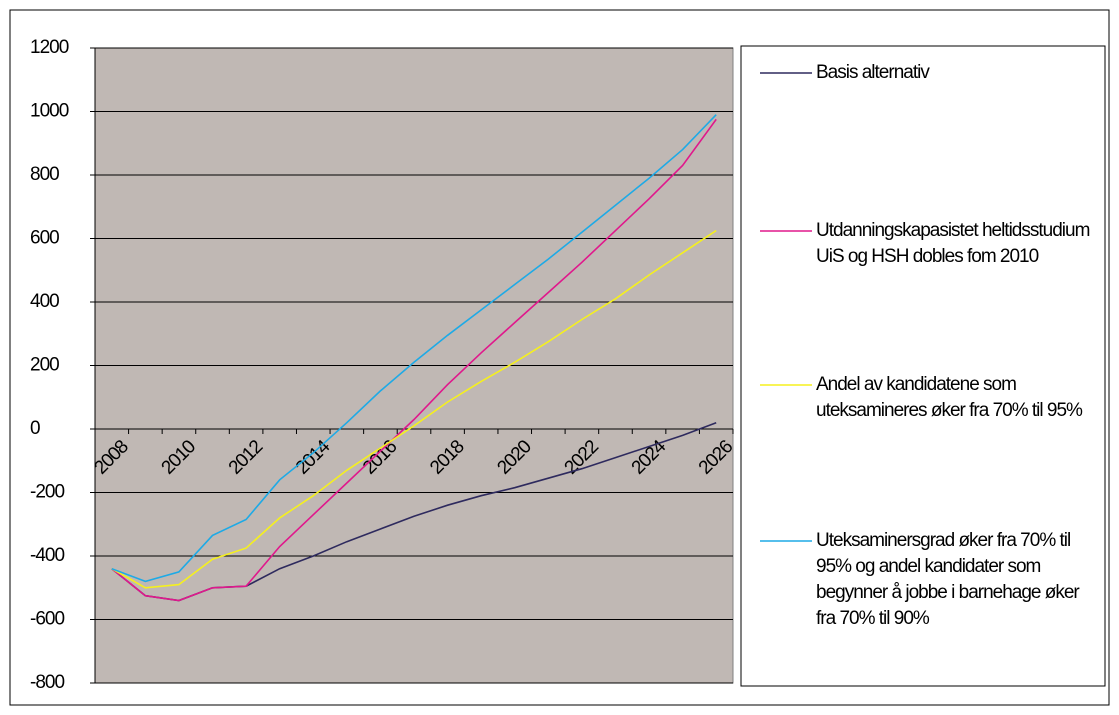 This screenshot has width=1119, height=715. I want to click on y-tick-label: 200, so click(44, 365).